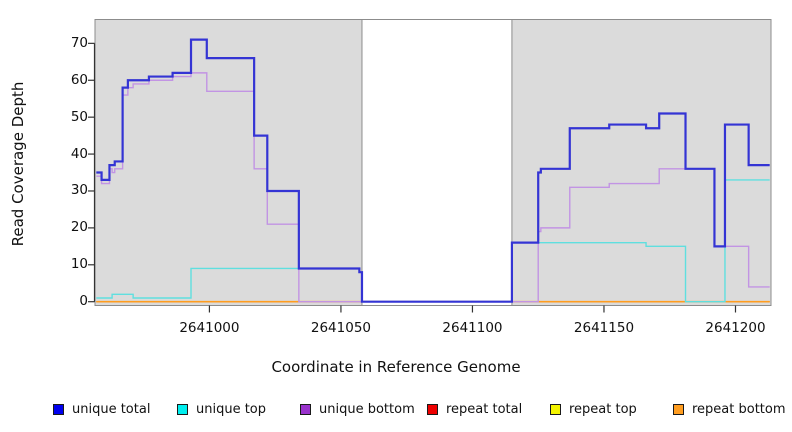 The width and height of the screenshot is (792, 432). I want to click on x-tick-label: 2641000, so click(209, 328).